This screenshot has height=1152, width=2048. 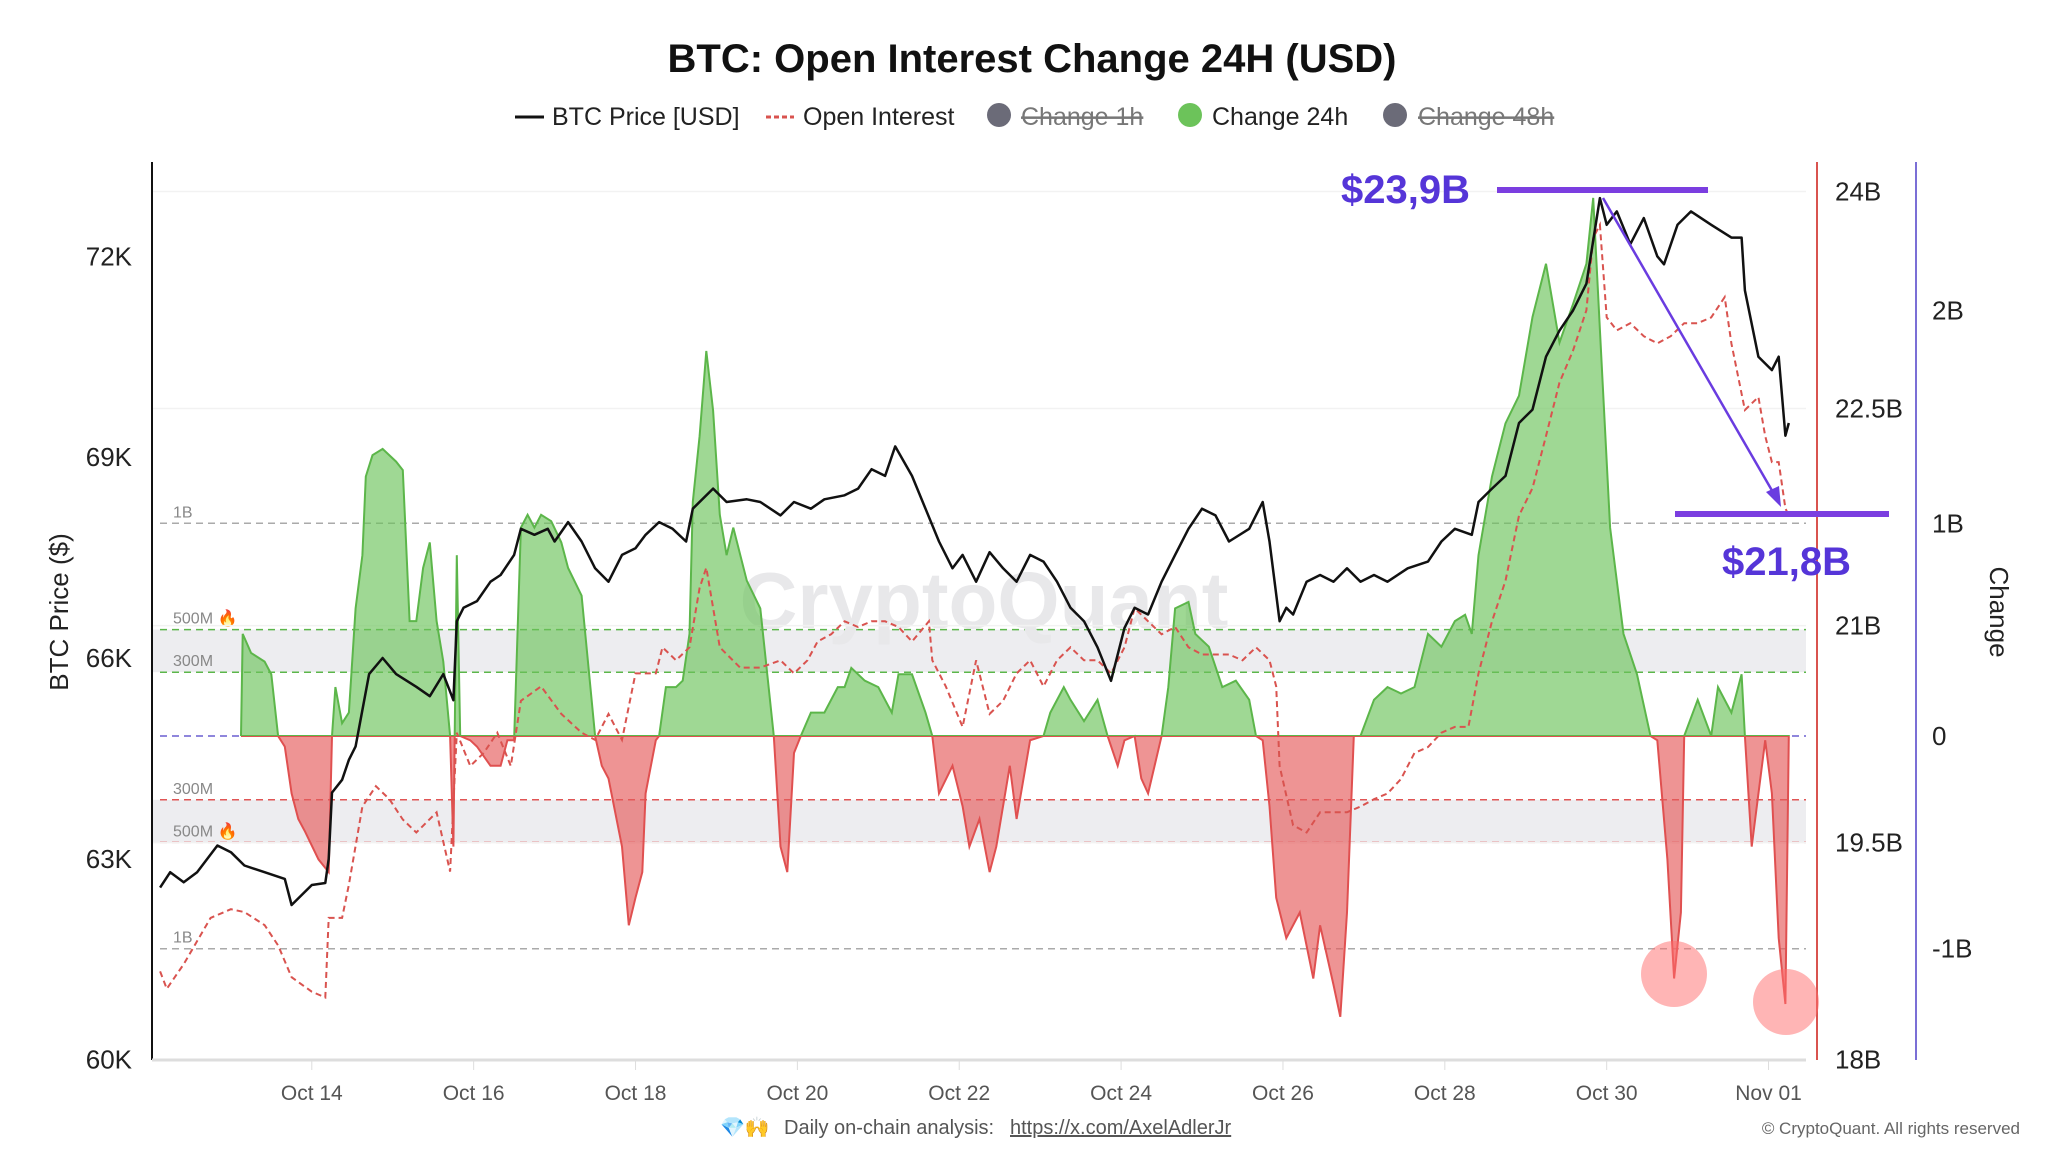 What do you see at coordinates (1939, 736) in the screenshot?
I see `change-tick-label: 0` at bounding box center [1939, 736].